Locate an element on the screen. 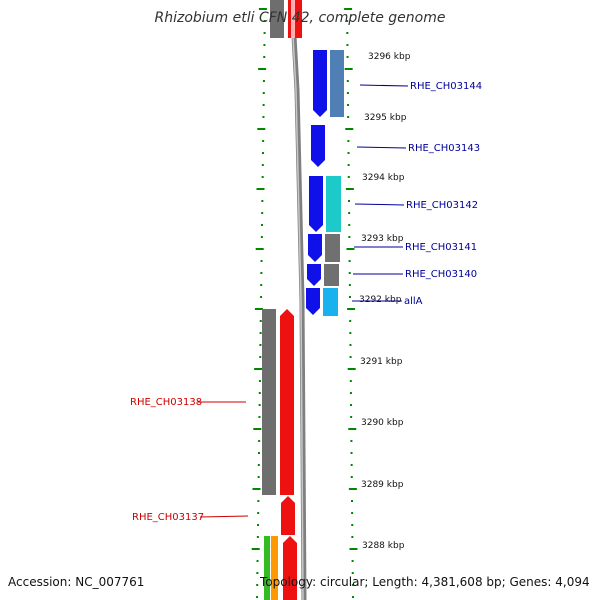  gene-arrow-rhe-ch03137 is located at coordinates (288, 515).